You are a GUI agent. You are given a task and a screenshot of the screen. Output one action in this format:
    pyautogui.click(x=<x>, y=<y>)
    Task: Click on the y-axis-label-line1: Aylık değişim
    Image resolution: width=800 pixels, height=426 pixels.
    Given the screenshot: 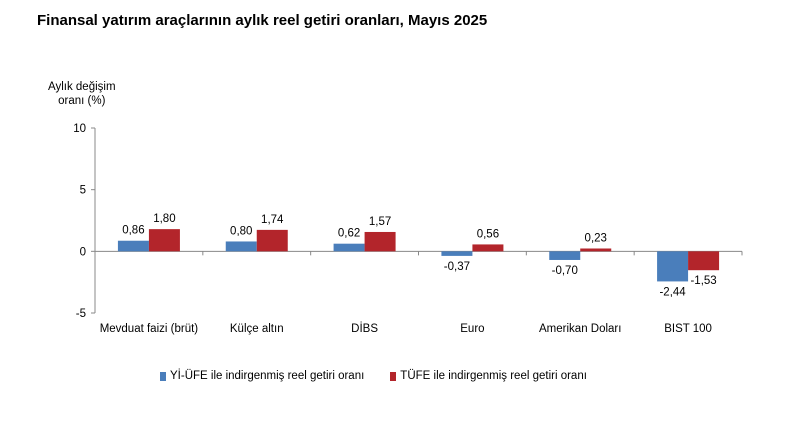 What is the action you would take?
    pyautogui.click(x=82, y=87)
    